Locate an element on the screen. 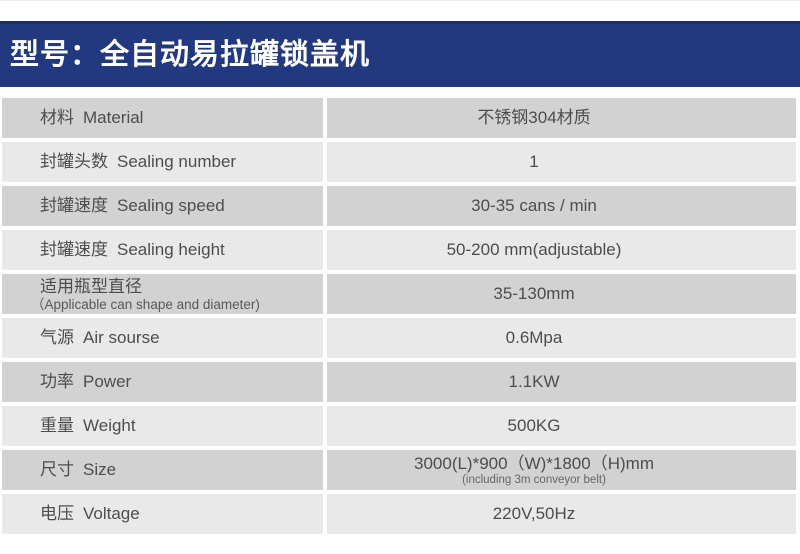 The image size is (800, 554). spec-label-zh: 气源 is located at coordinates (57, 337).